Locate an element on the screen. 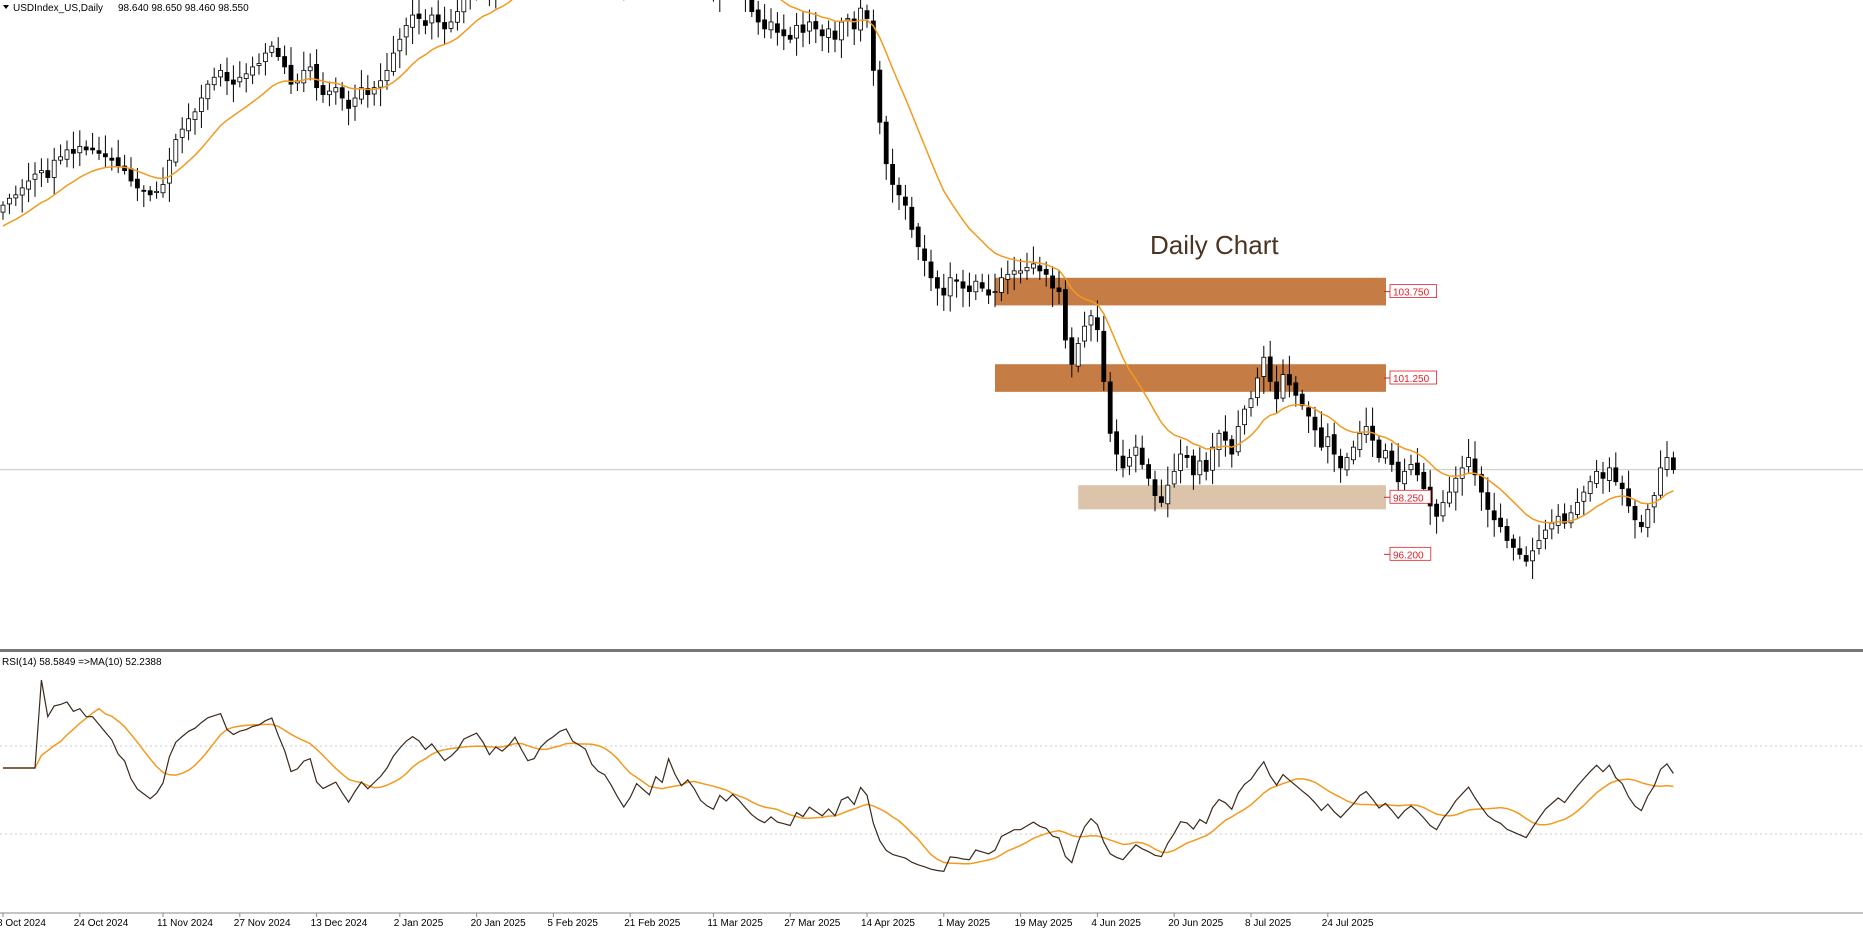 This screenshot has height=929, width=1863. x-tick-label-16: 8 Jul 2025 is located at coordinates (1268, 923).